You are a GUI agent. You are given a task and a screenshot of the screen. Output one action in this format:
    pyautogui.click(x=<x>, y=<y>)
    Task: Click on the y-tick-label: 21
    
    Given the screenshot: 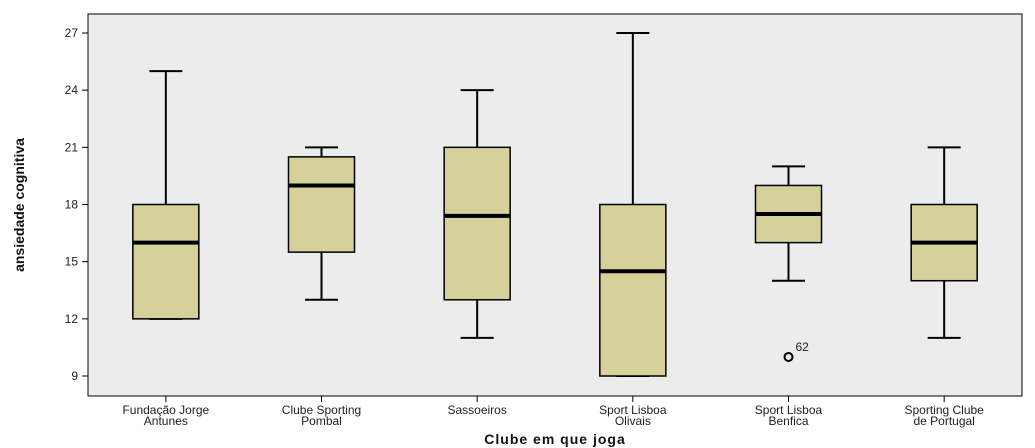 What is the action you would take?
    pyautogui.click(x=72, y=147)
    